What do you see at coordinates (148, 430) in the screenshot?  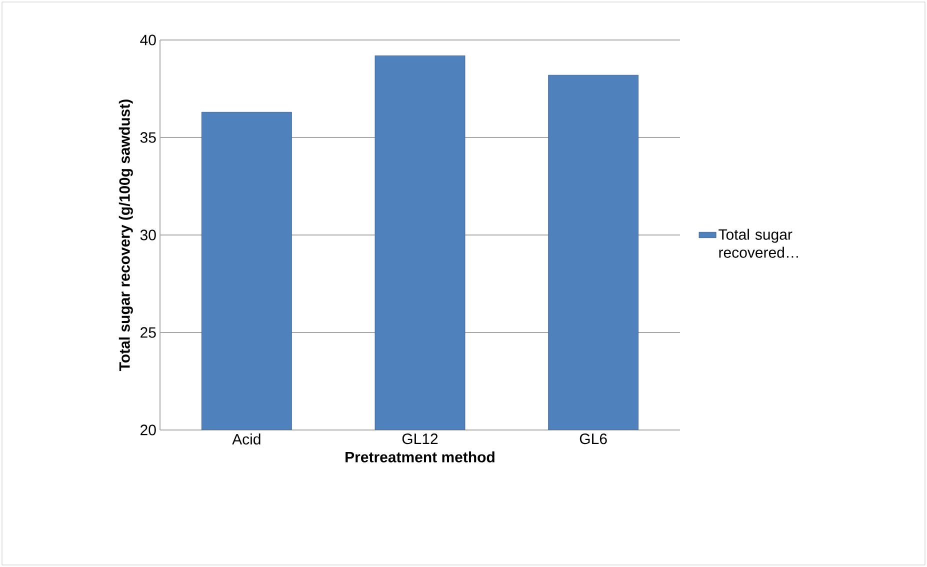 I see `y-tick-label: 20` at bounding box center [148, 430].